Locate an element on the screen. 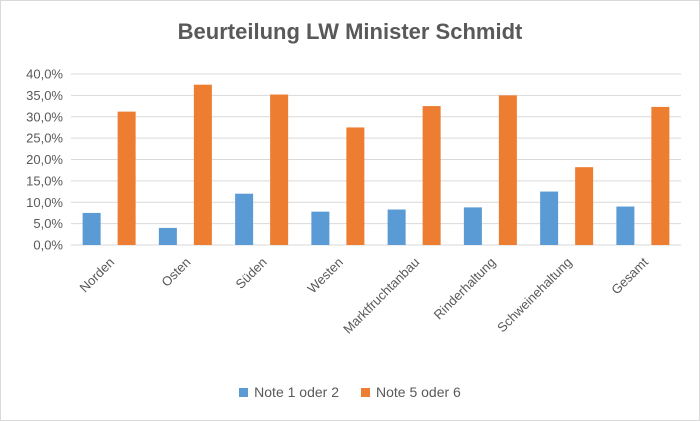 The height and width of the screenshot is (421, 700). chart-title: Beurteilung LW Minister Schmidt is located at coordinates (350, 31).